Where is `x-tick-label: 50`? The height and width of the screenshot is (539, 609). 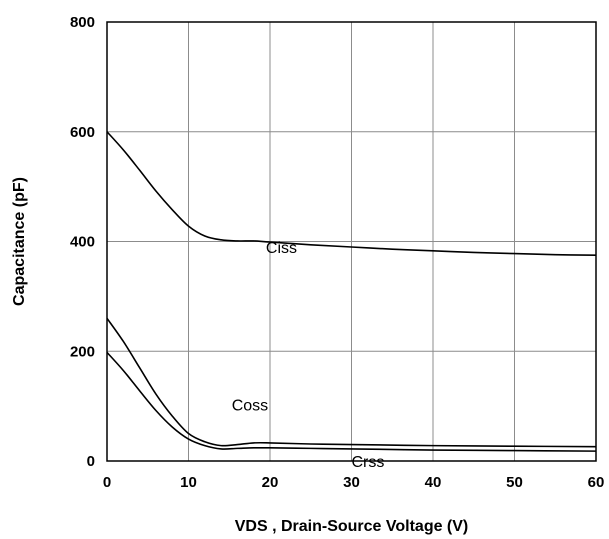
x-tick-label: 50 is located at coordinates (514, 482).